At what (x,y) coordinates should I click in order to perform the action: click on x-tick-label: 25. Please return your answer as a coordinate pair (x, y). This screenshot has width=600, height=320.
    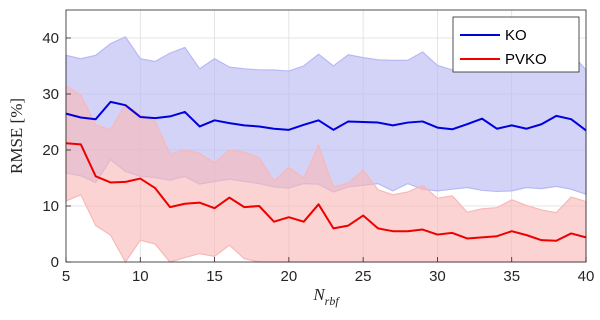
    Looking at the image, I should click on (363, 276).